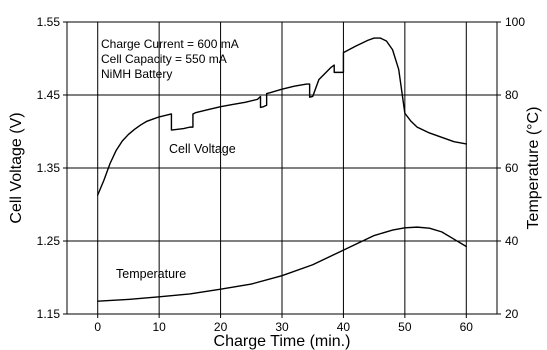 This screenshot has height=350, width=547. I want to click on series-label-temperature: Temperature, so click(151, 274).